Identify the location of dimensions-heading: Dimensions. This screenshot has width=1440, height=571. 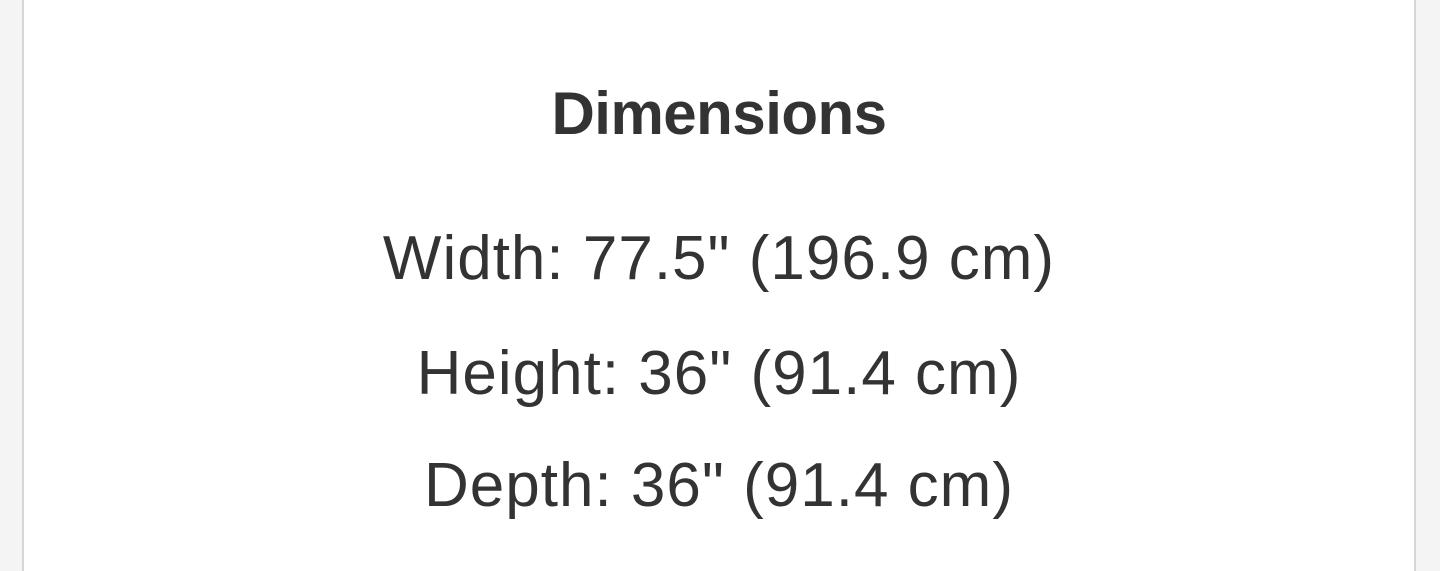
(719, 113).